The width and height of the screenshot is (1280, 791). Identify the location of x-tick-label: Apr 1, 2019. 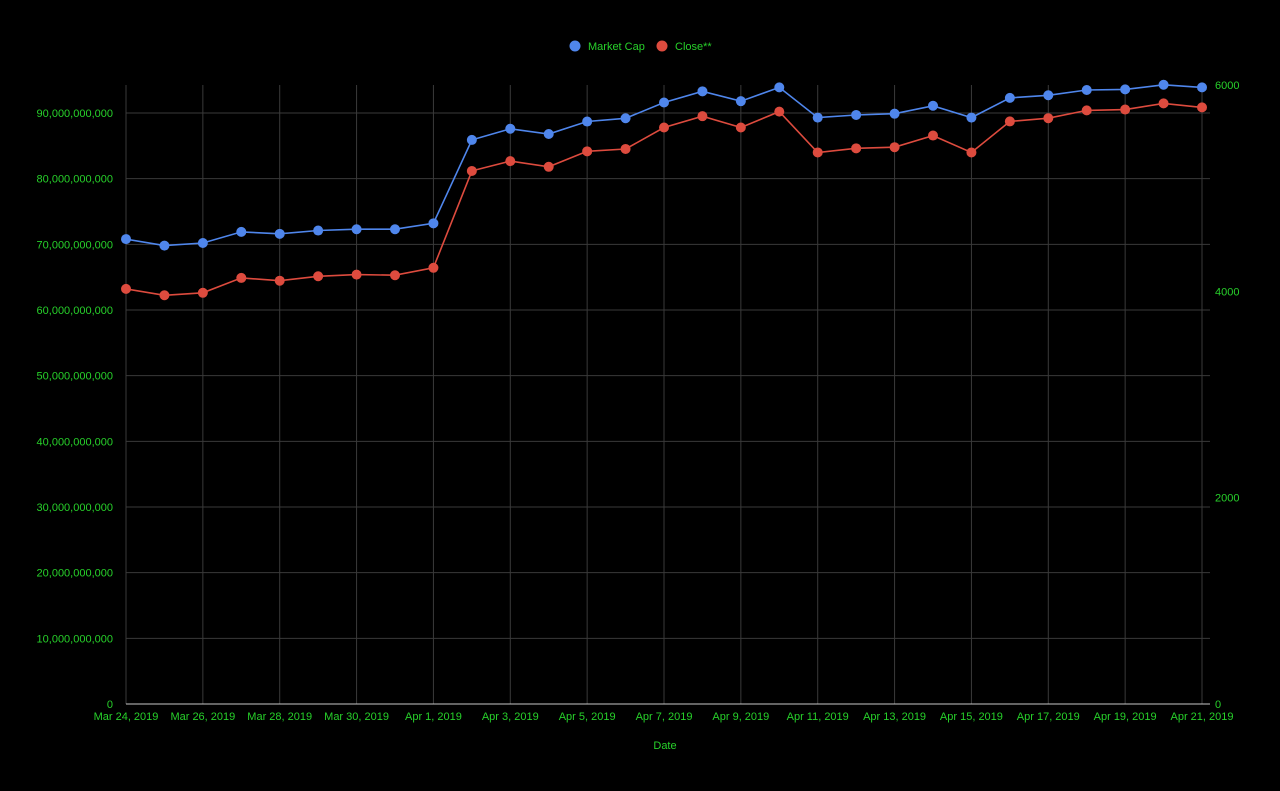
(433, 717).